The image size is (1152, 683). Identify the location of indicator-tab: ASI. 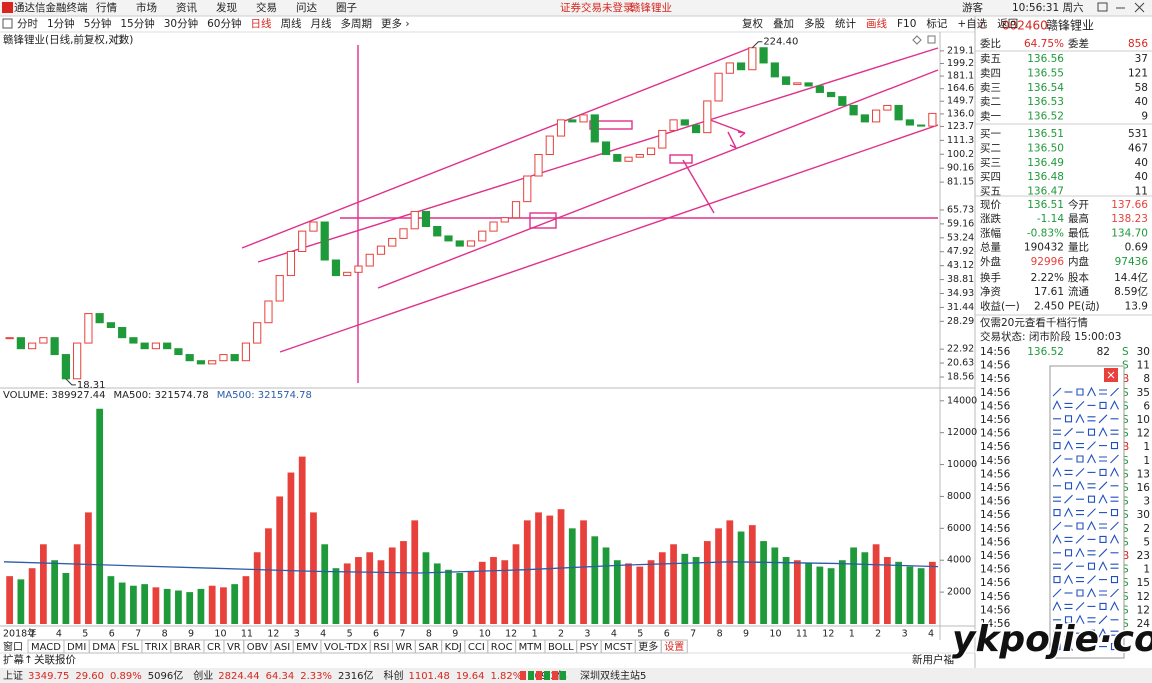
(282, 647).